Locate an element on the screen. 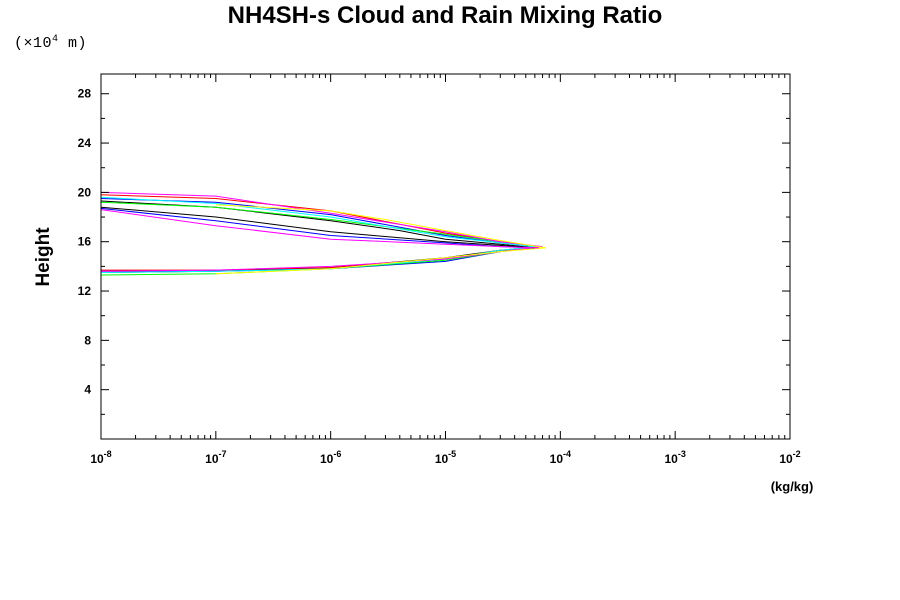 Image resolution: width=900 pixels, height=600 pixels. y-tick-label: 24 is located at coordinates (85, 143).